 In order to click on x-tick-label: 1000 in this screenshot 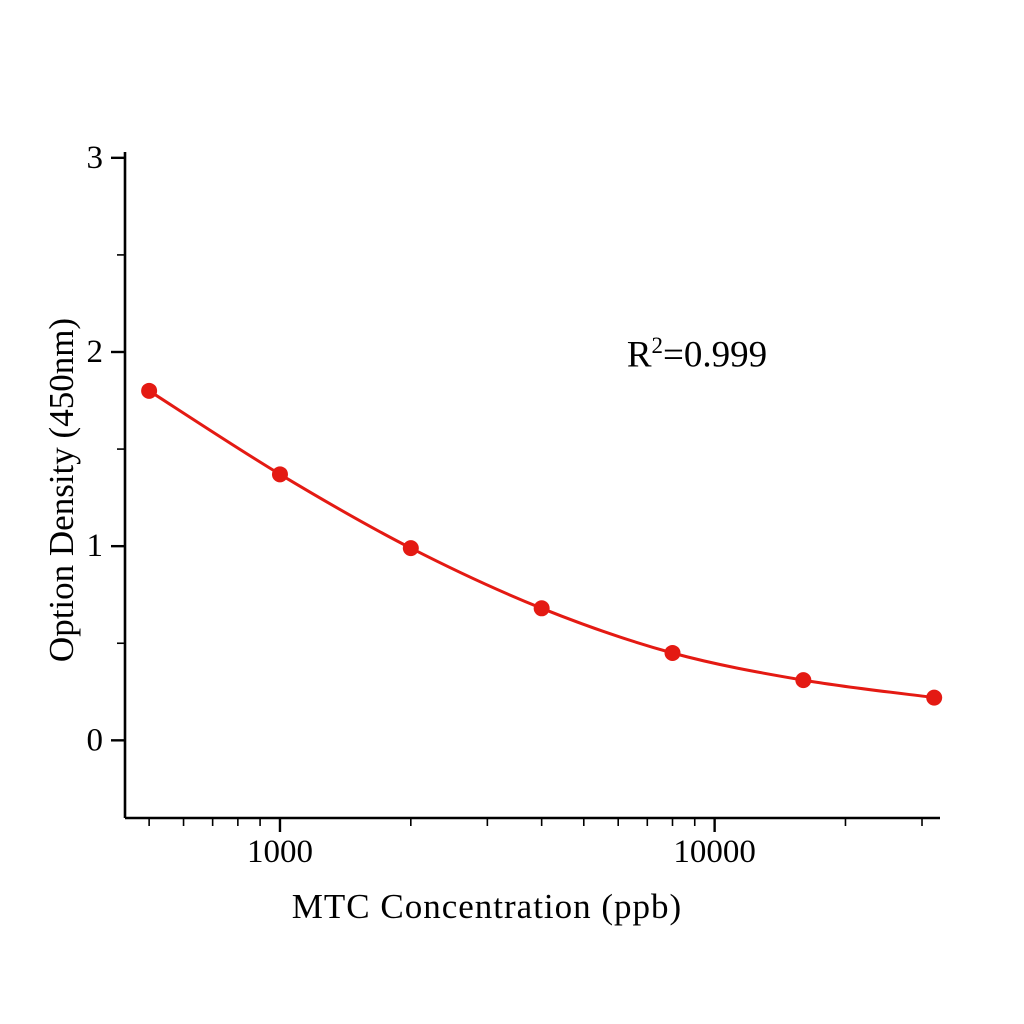, I will do `click(280, 852)`.